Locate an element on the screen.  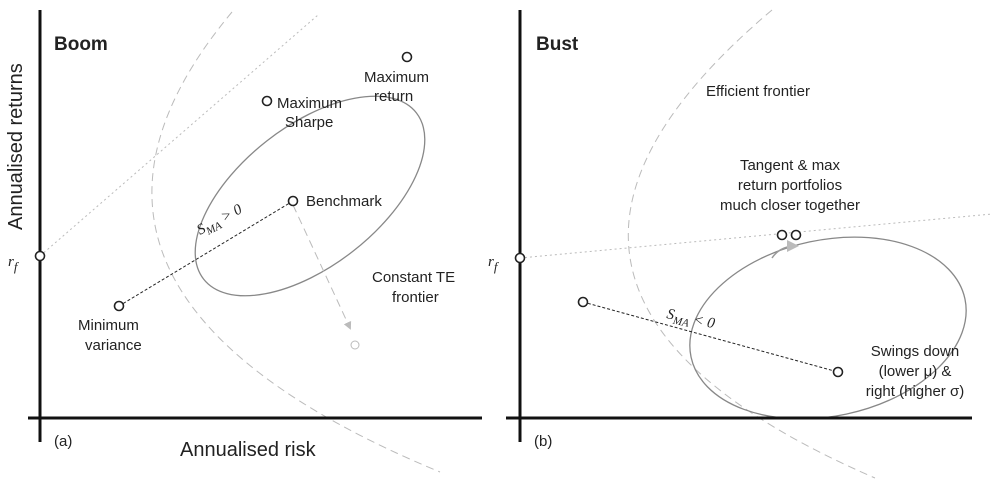
label: Maximum Sharpe is located at coordinates (309, 113).